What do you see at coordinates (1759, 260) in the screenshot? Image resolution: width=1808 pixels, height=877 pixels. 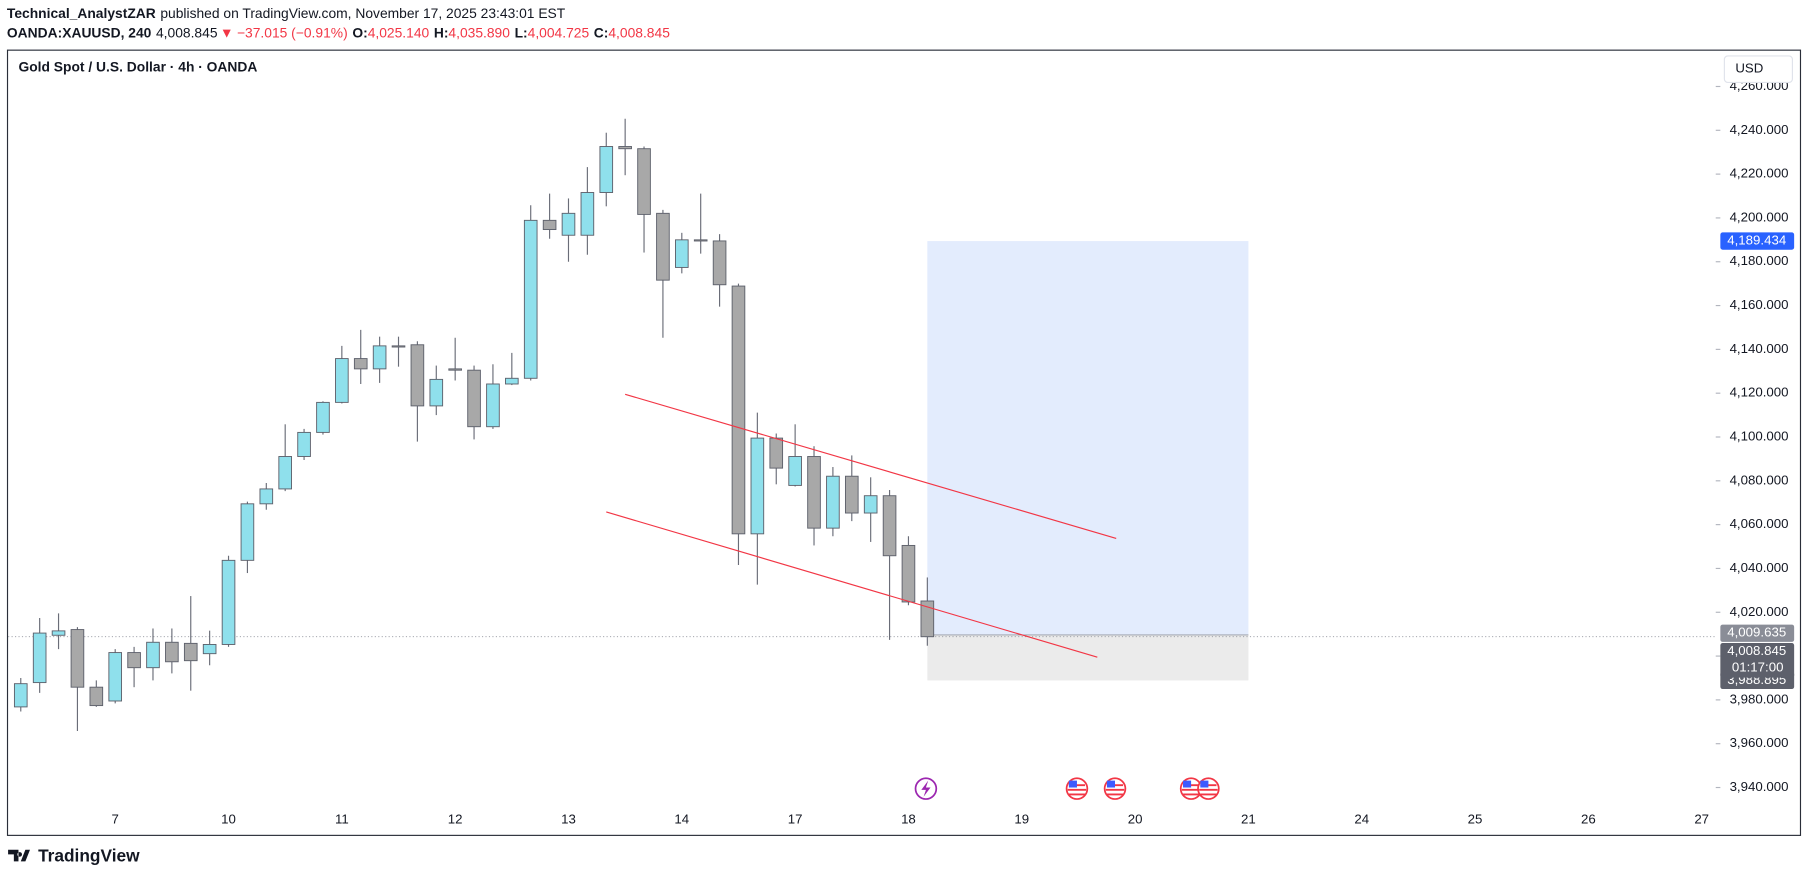 I see `y-tick-label: 4,180.000` at bounding box center [1759, 260].